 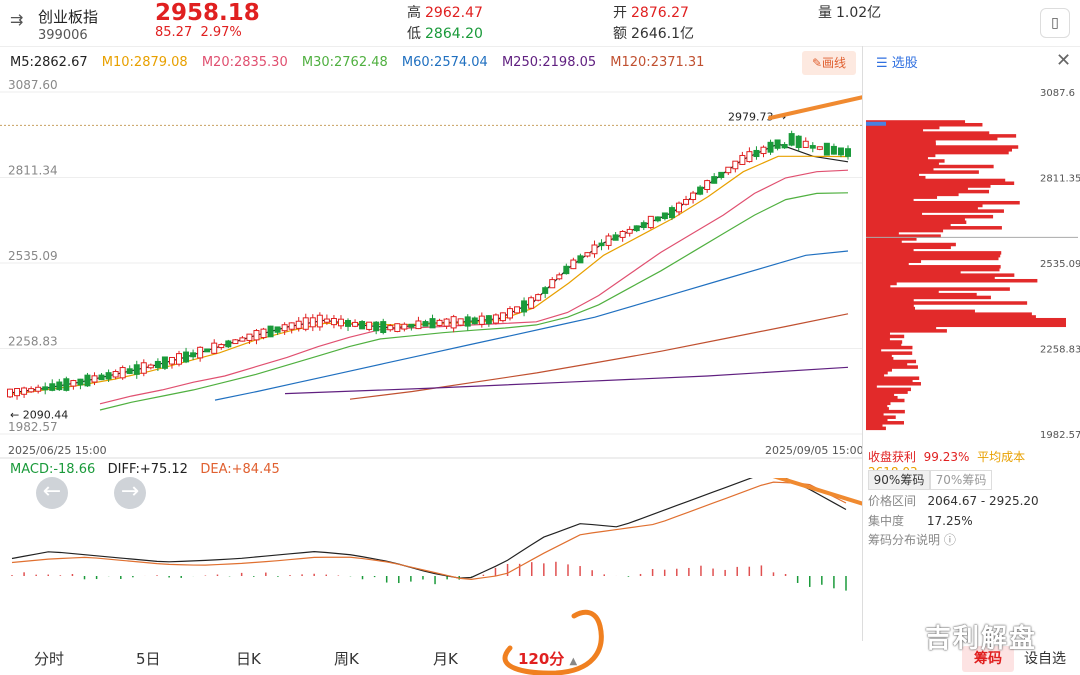 What do you see at coordinates (244, 62) in the screenshot?
I see `ma20-label: M20:2835.30` at bounding box center [244, 62].